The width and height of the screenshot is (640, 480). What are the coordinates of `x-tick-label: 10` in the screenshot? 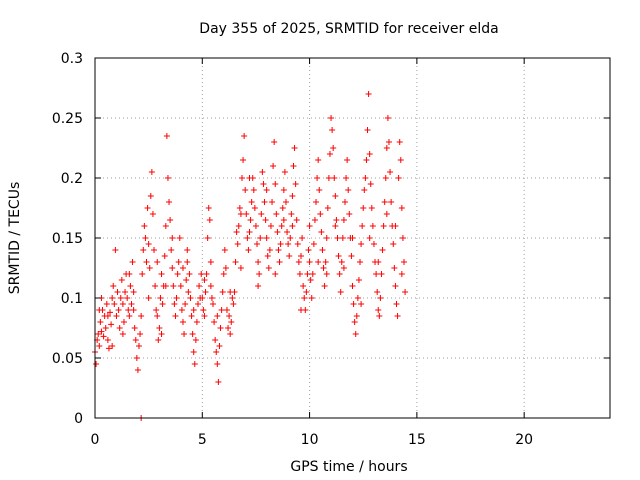 It's located at (310, 440).